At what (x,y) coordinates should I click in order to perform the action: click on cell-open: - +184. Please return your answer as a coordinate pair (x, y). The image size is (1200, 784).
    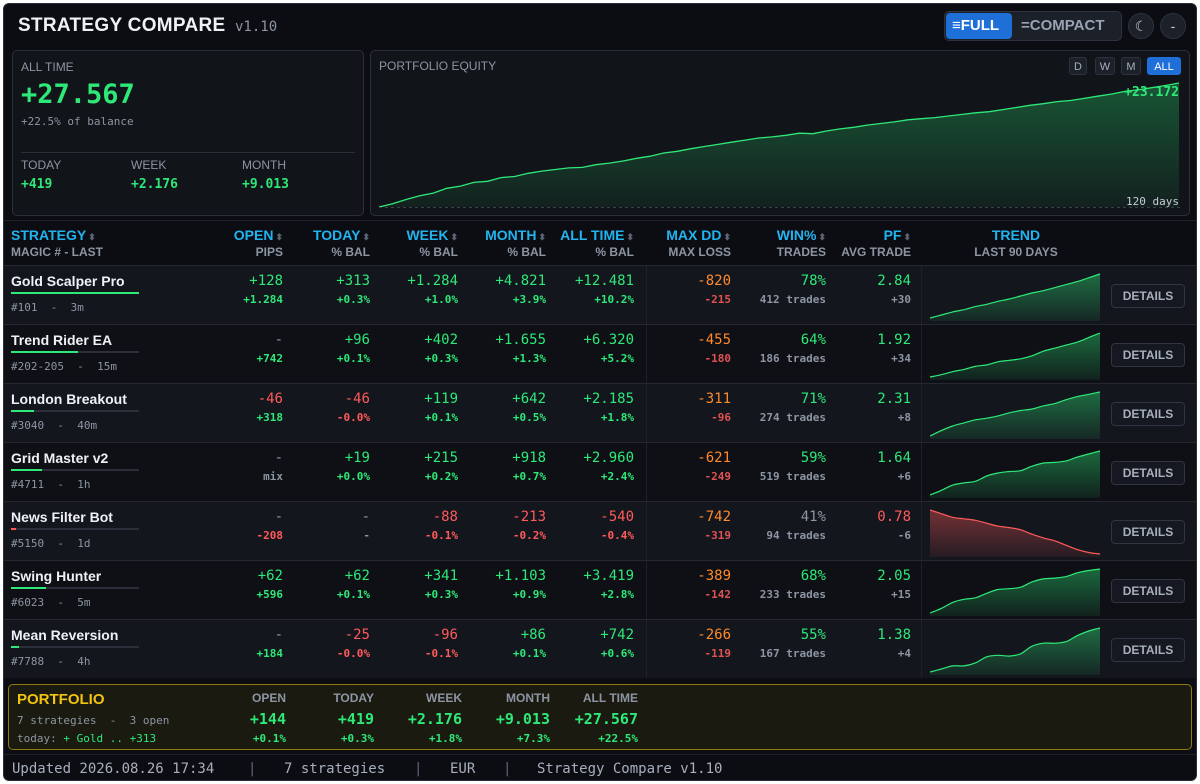
    Looking at the image, I should click on (270, 643).